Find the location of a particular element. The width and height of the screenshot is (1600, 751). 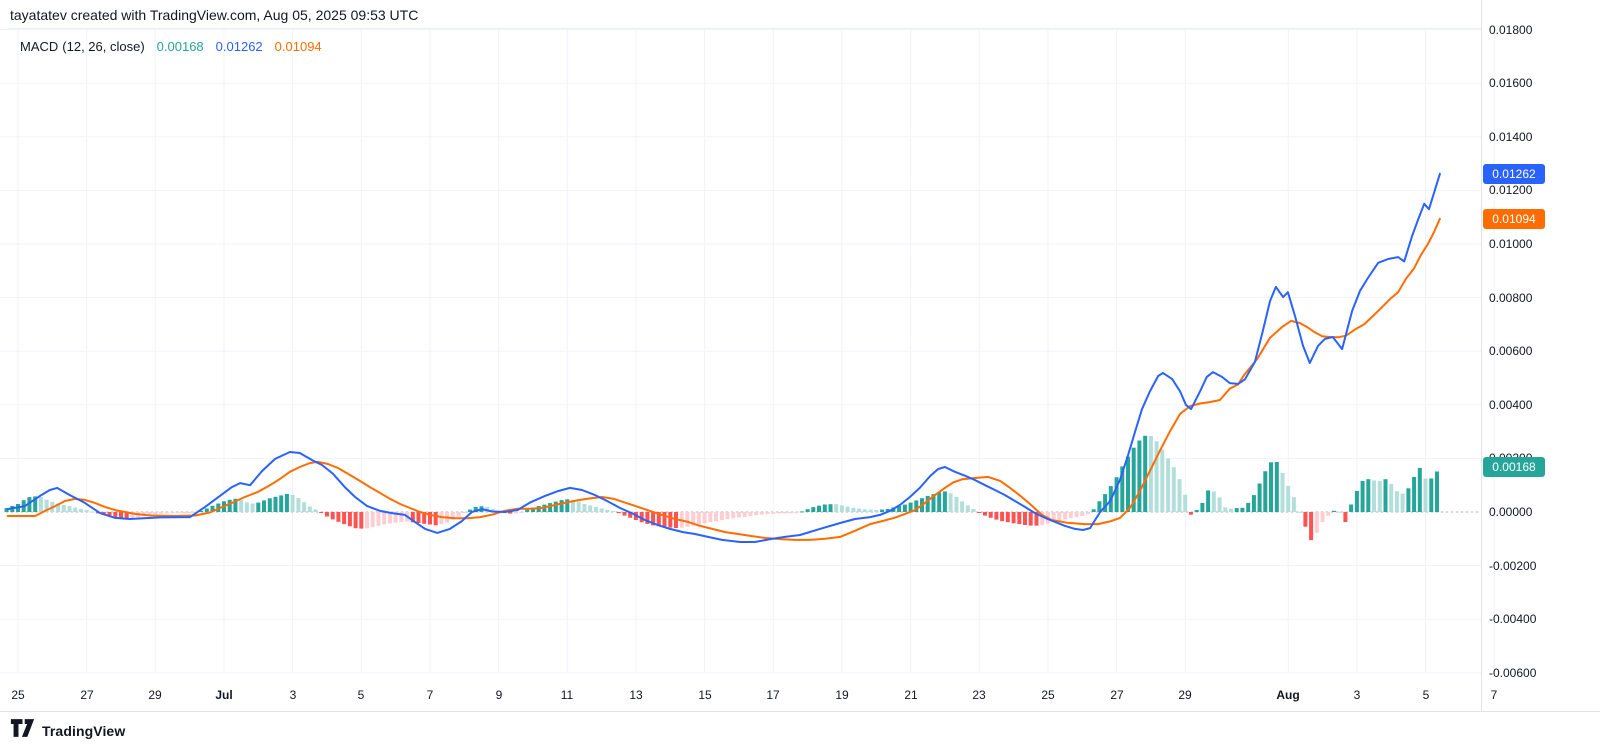

y-axis-tick: 0.01800 is located at coordinates (1511, 29).